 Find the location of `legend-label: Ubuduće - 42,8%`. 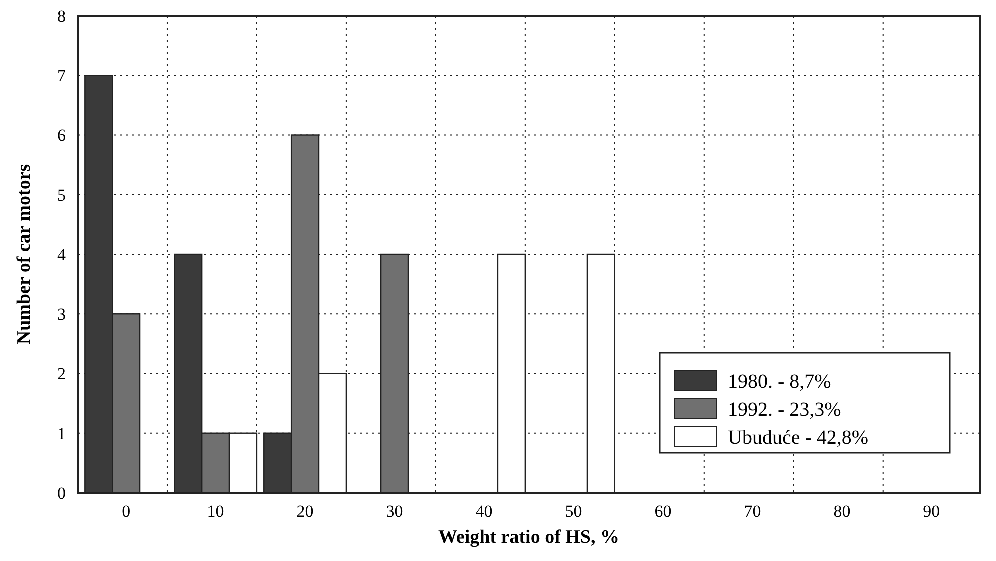

legend-label: Ubuduće - 42,8% is located at coordinates (798, 438).